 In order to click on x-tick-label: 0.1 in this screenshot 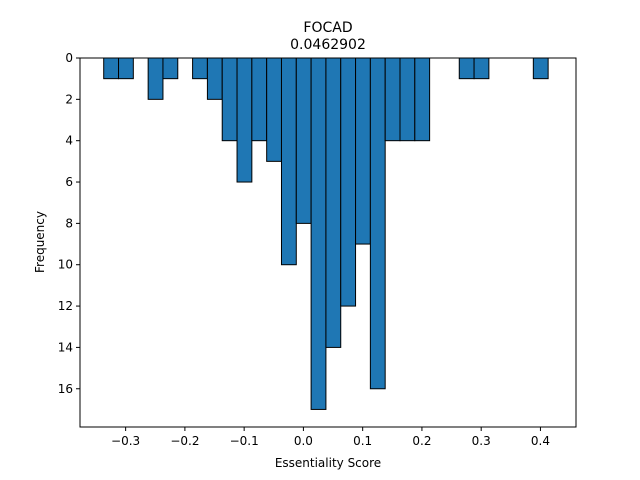, I will do `click(362, 441)`.